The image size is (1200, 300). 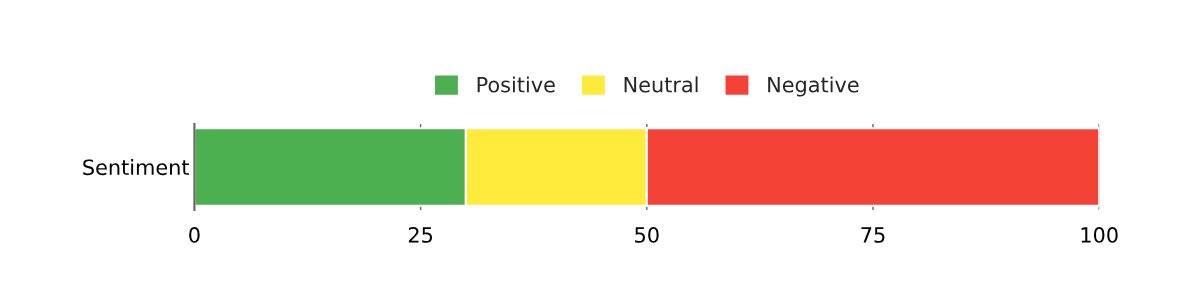 I want to click on x-tick-label: 100, so click(x=1099, y=235).